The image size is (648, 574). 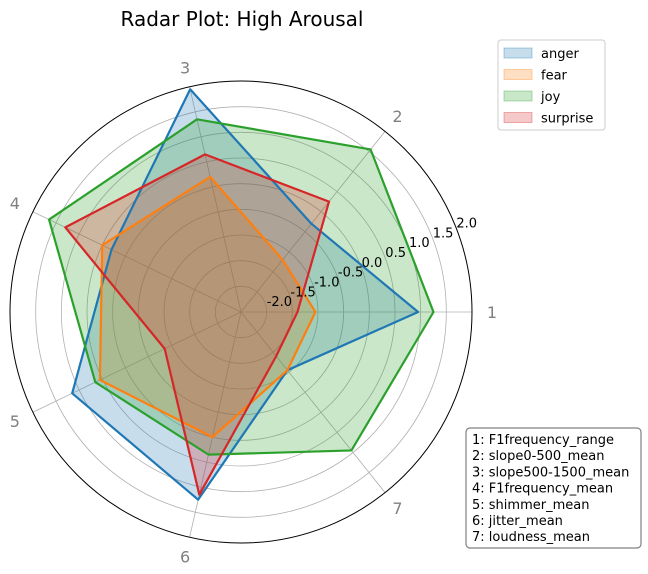 I want to click on axis-key-item: 5: shimmer_mean, so click(x=530, y=505).